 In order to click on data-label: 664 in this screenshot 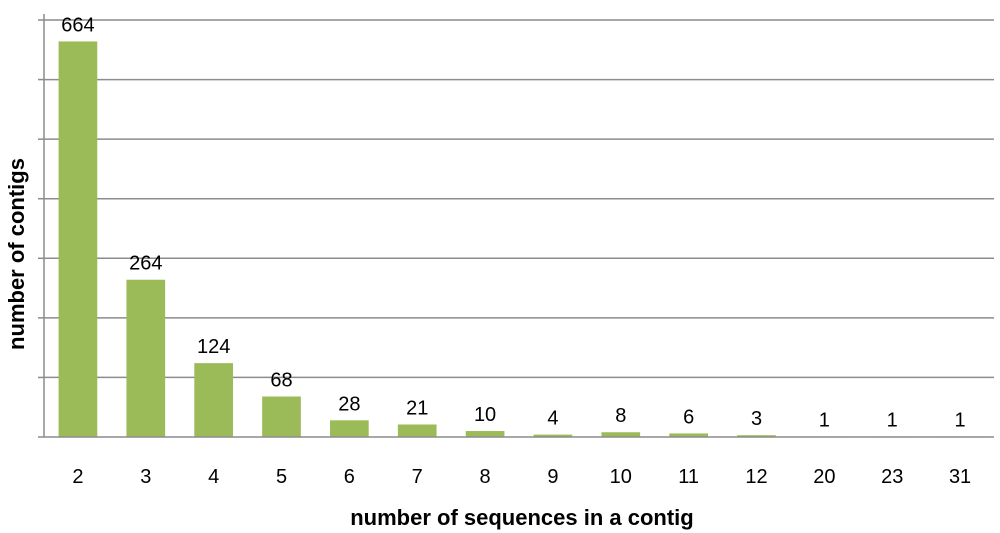, I will do `click(77, 25)`.